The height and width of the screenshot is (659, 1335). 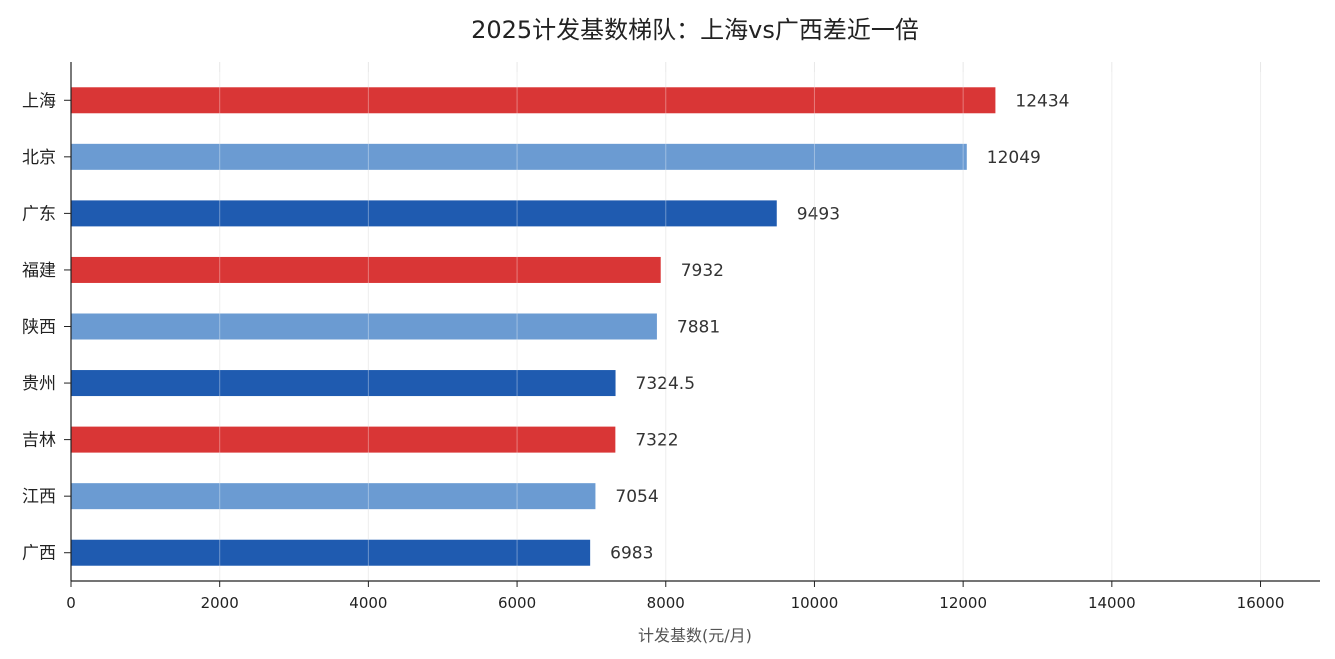 What do you see at coordinates (220, 603) in the screenshot?
I see `x-tick-label: 2000` at bounding box center [220, 603].